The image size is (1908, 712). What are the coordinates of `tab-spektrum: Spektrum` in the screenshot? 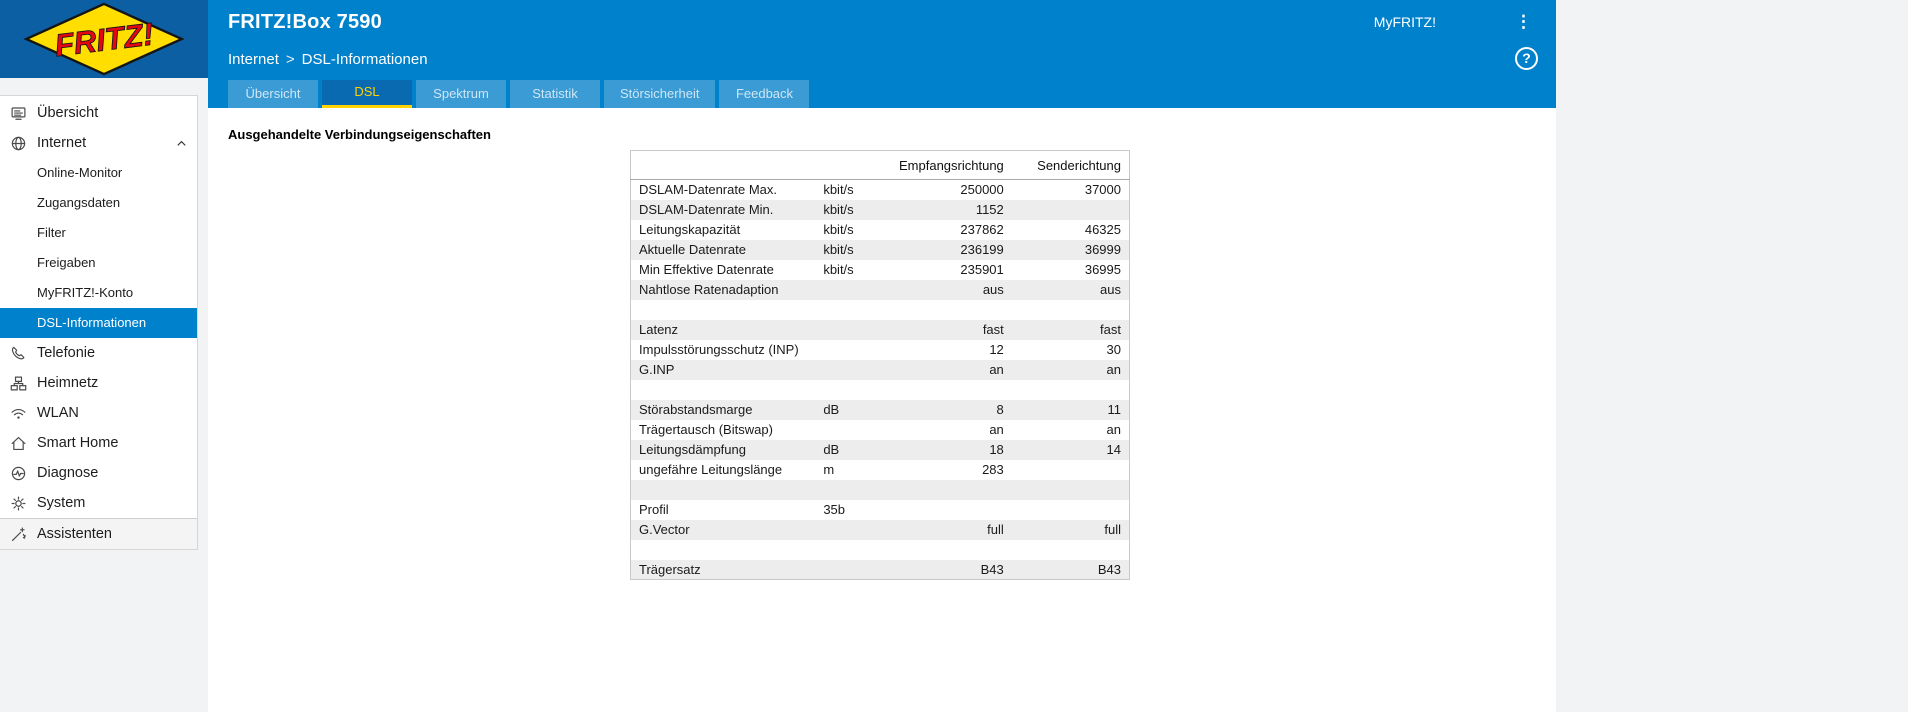 It's located at (461, 94).